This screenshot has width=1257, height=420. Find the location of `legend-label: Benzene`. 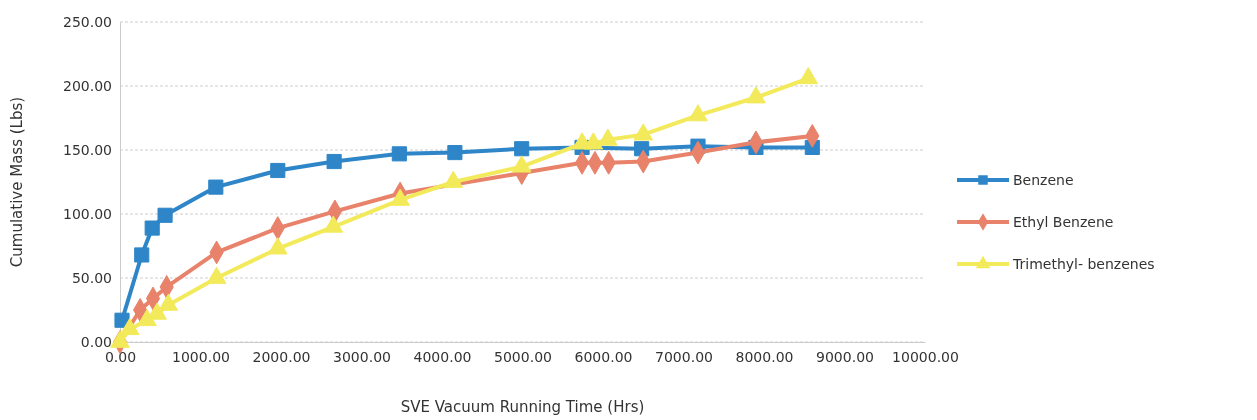

legend-label: Benzene is located at coordinates (1043, 180).